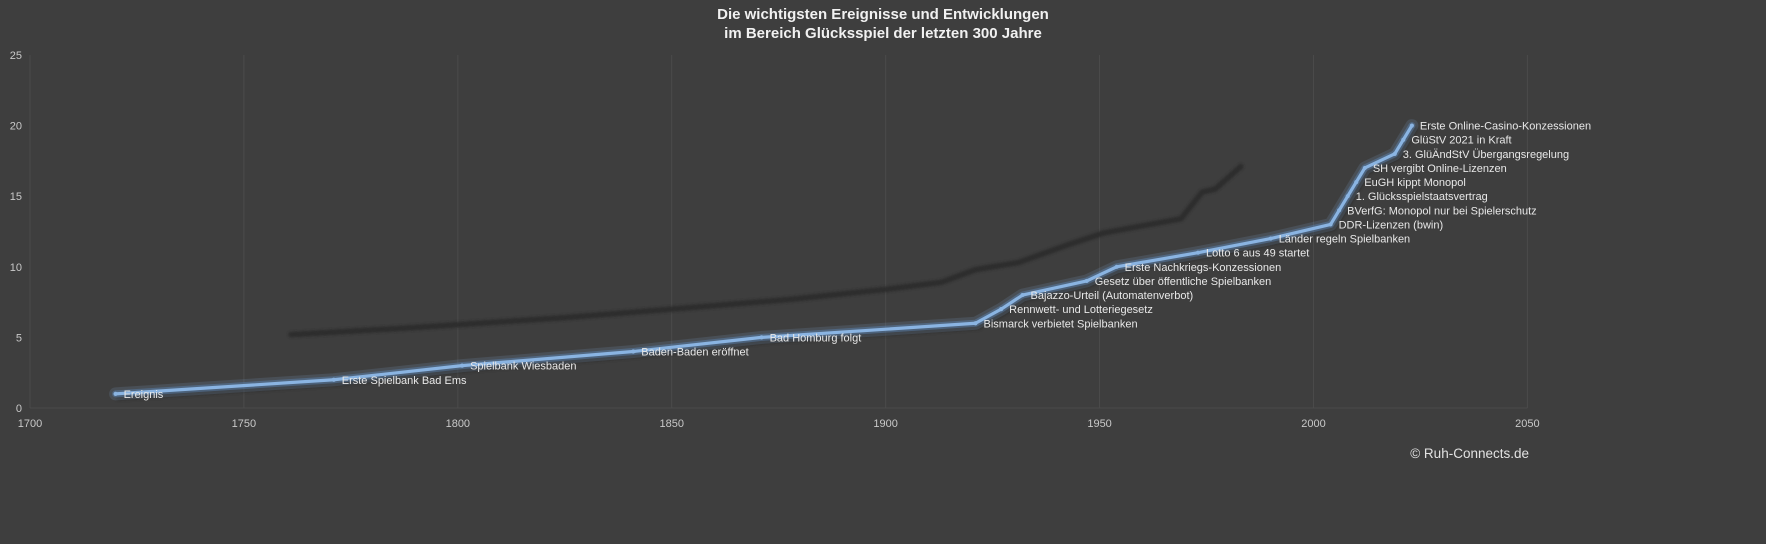 The width and height of the screenshot is (1766, 544). I want to click on y-tick-label: 15, so click(16, 197).